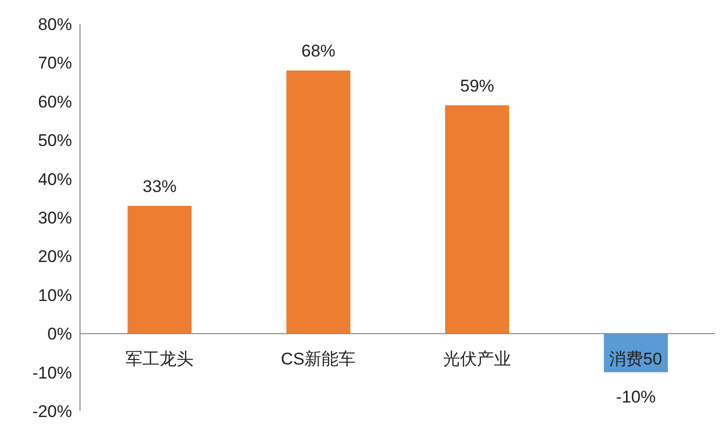 The image size is (727, 438). Describe the element at coordinates (55, 179) in the screenshot. I see `y-tick-label: 40%` at that location.